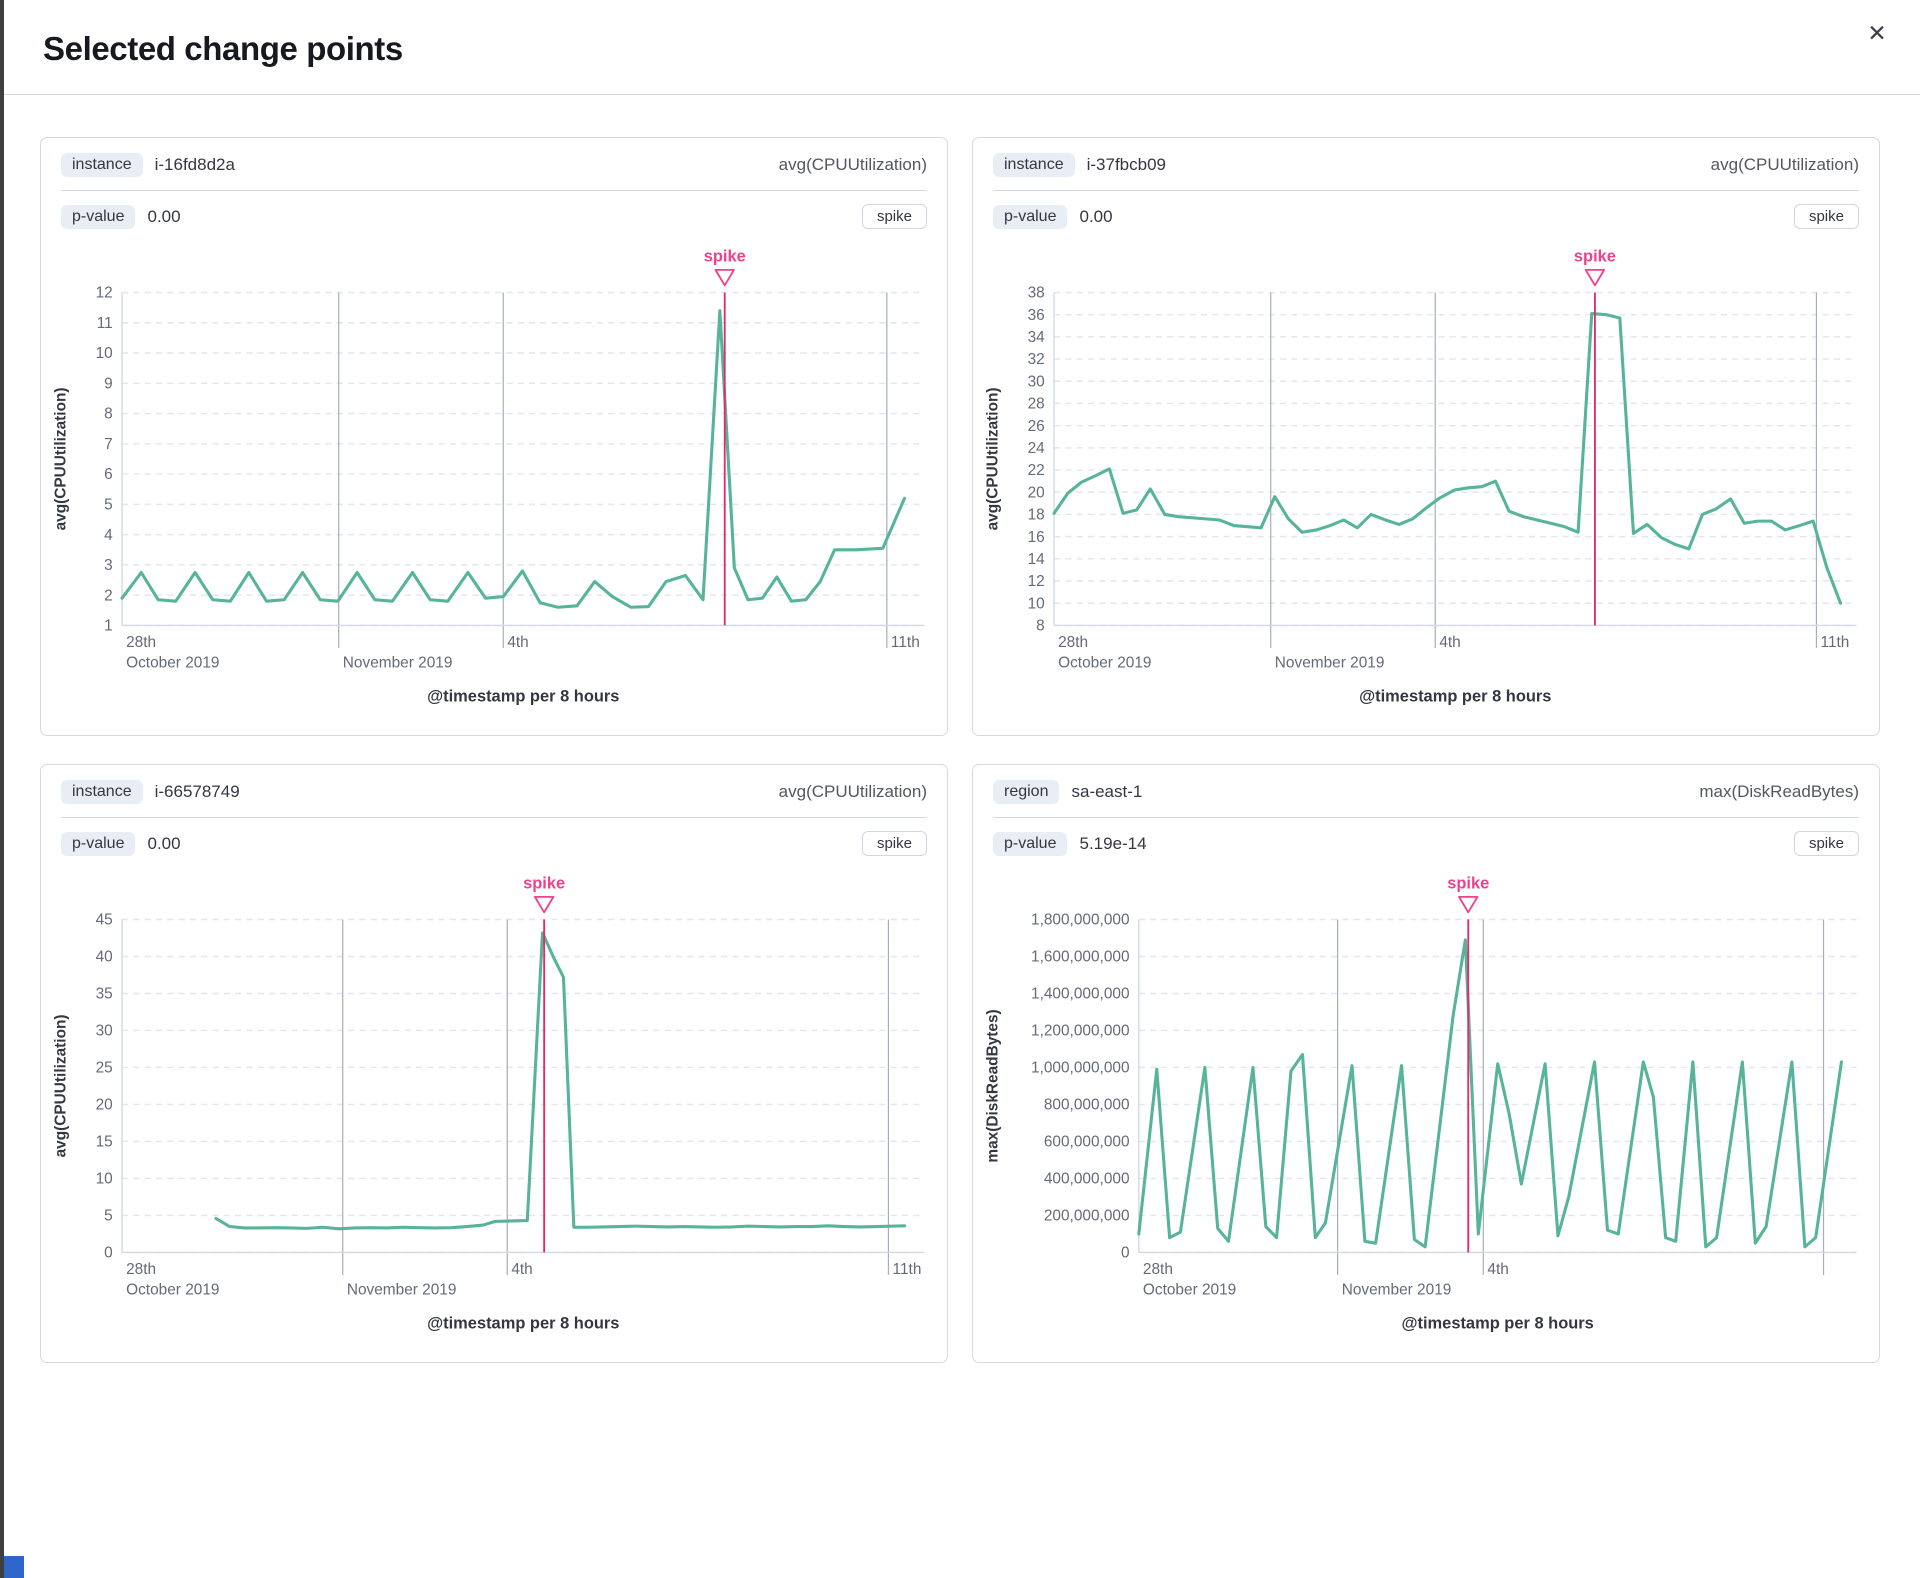  What do you see at coordinates (1079, 165) in the screenshot?
I see `split-field: instance i-37fbcb09` at bounding box center [1079, 165].